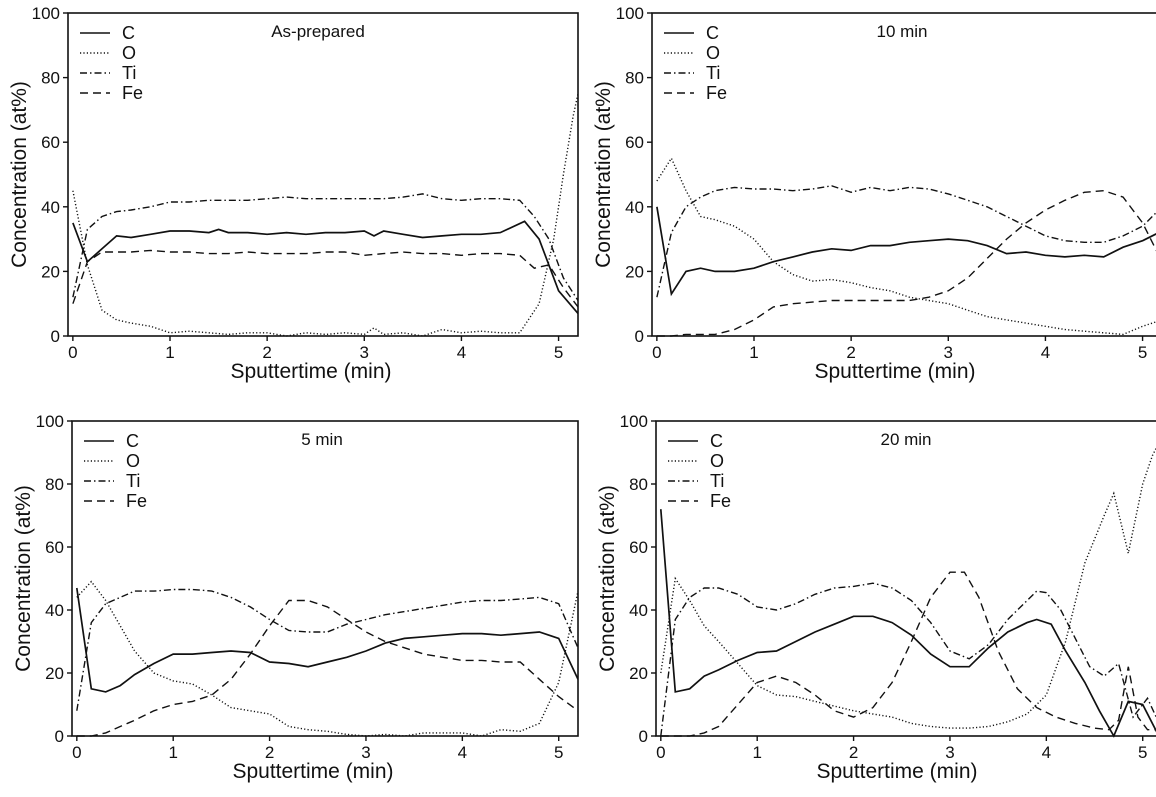 The image size is (1156, 797). What do you see at coordinates (901, 31) in the screenshot?
I see `panel-title: 10 min` at bounding box center [901, 31].